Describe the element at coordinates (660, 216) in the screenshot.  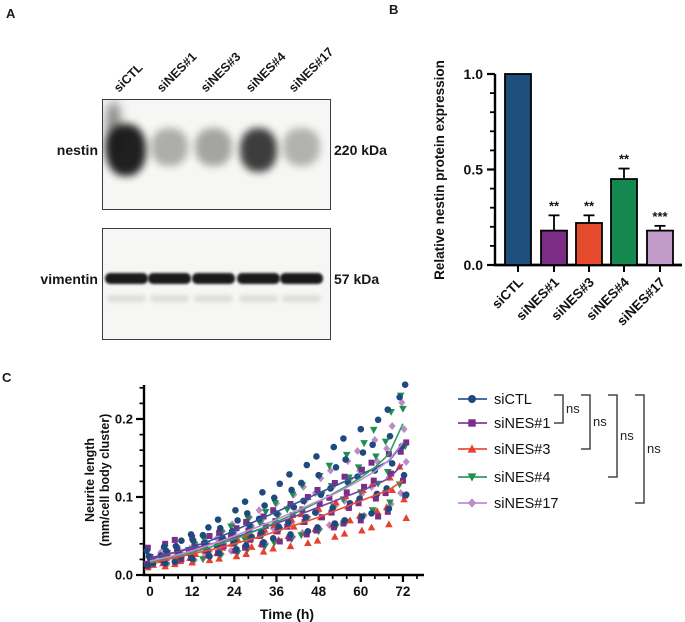
I see `significance-stars: ***` at that location.